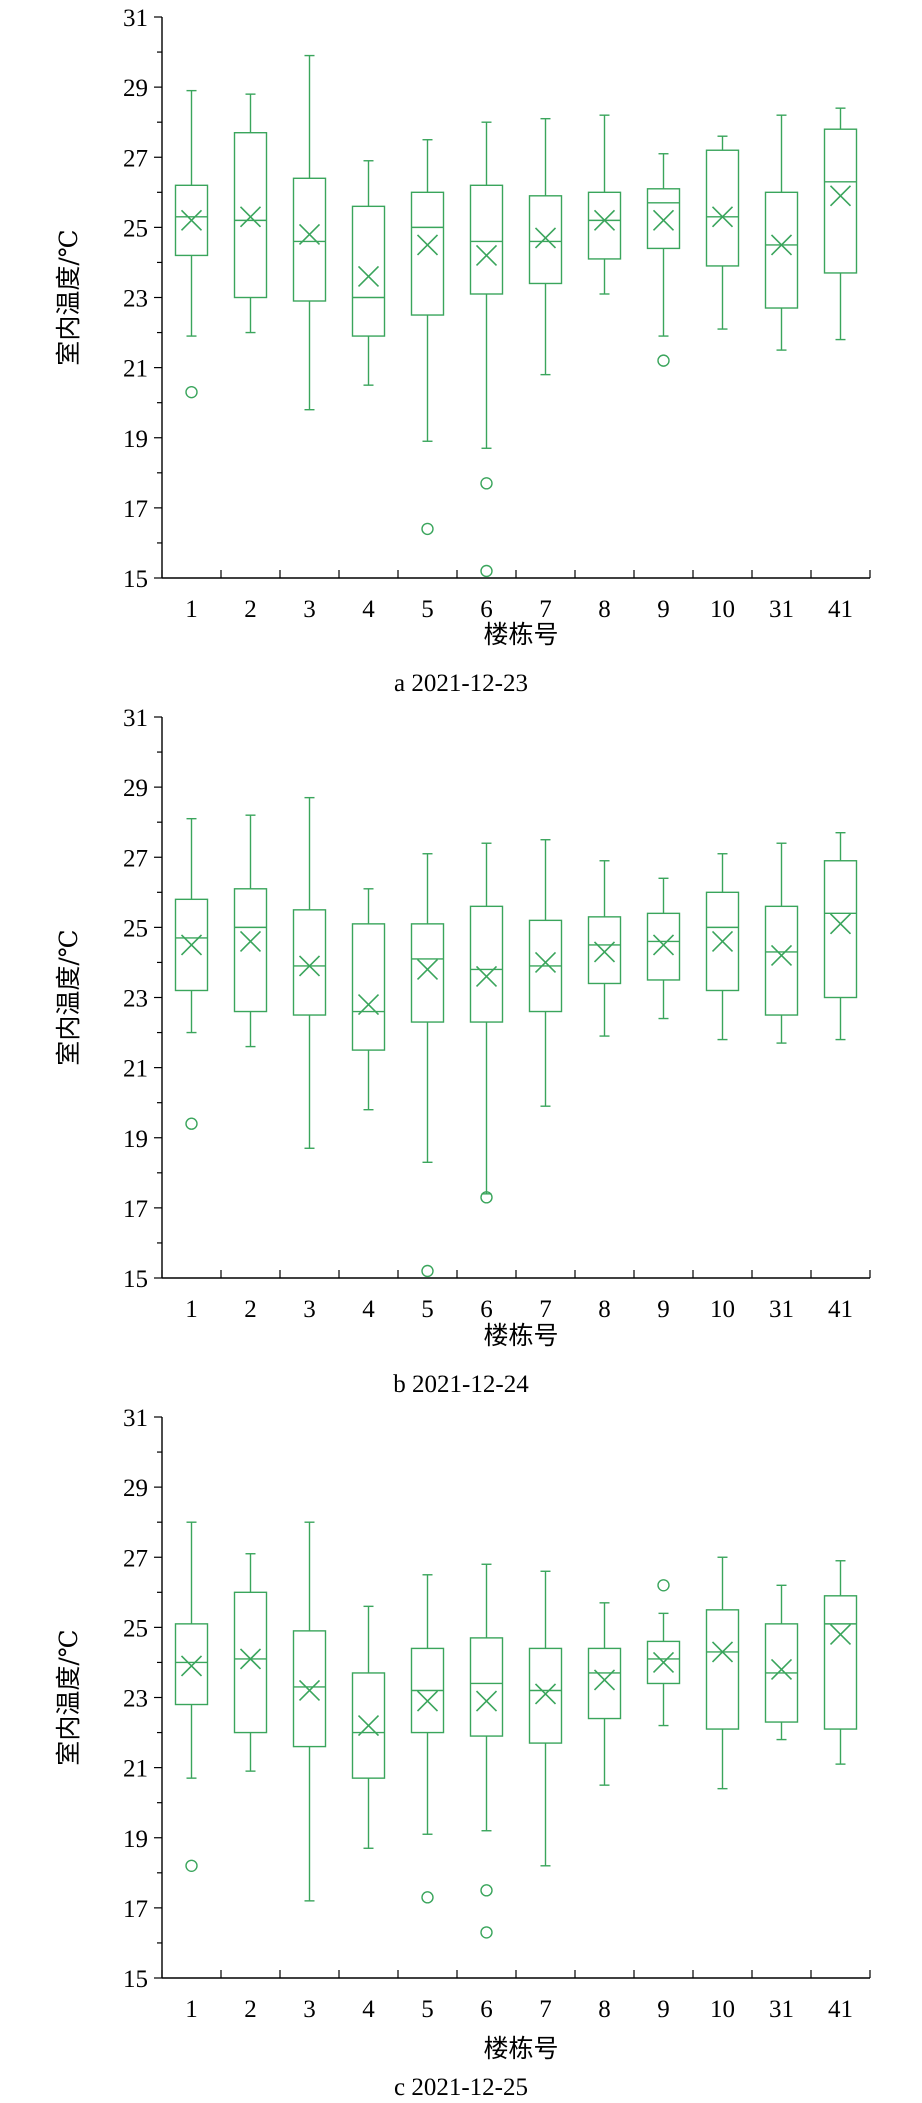 This screenshot has width=922, height=2103. I want to click on x-tick-label: 41, so click(840, 609).